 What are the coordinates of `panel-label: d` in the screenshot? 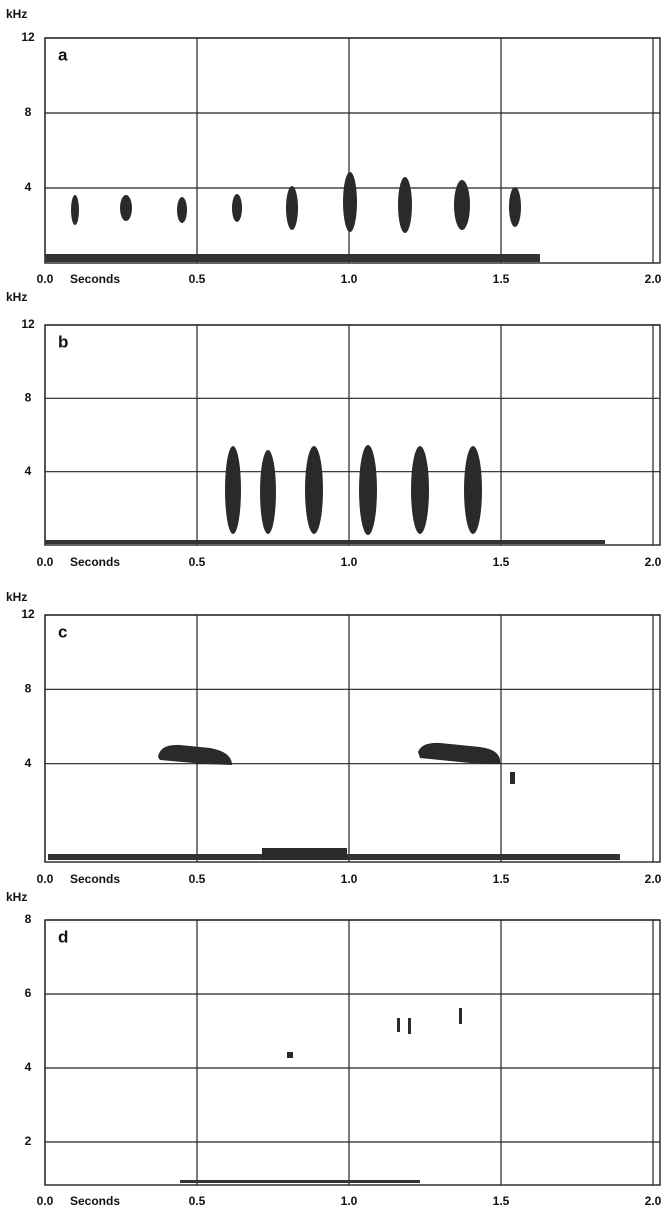 It's located at (63, 936).